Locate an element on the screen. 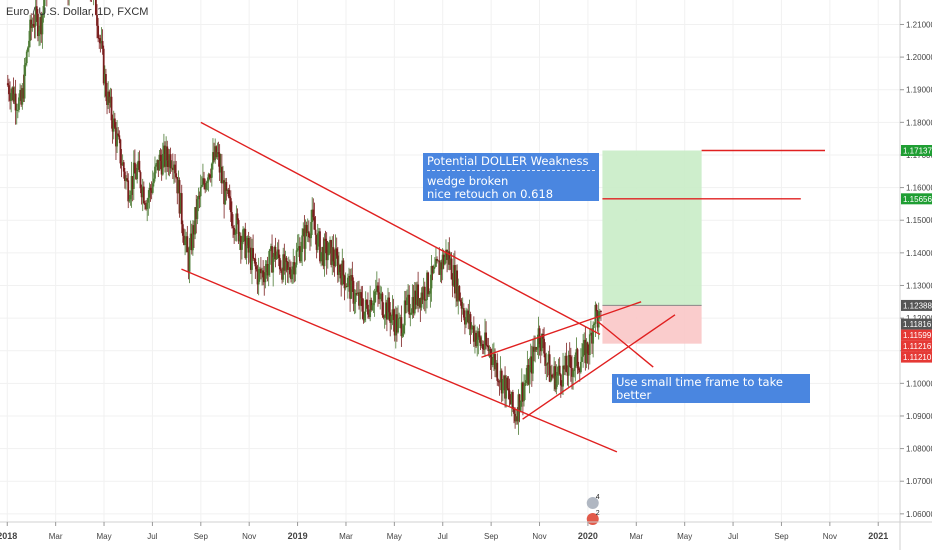  position-zones is located at coordinates (652, 247).